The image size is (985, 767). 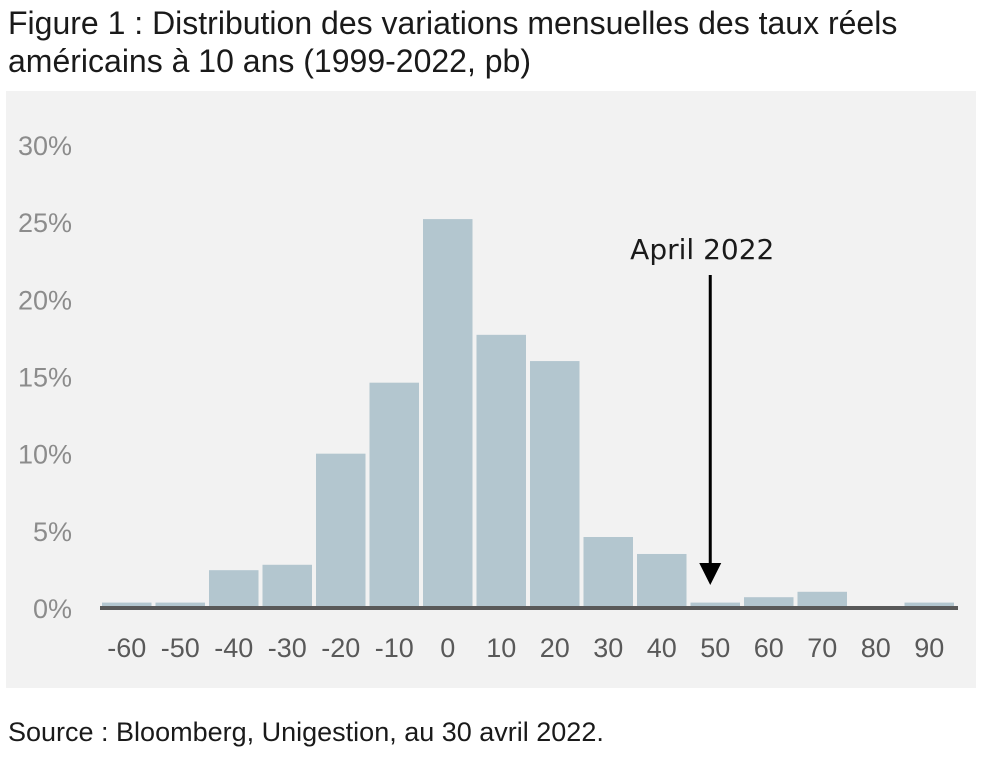 What do you see at coordinates (126, 648) in the screenshot?
I see `x-tick-label: -60` at bounding box center [126, 648].